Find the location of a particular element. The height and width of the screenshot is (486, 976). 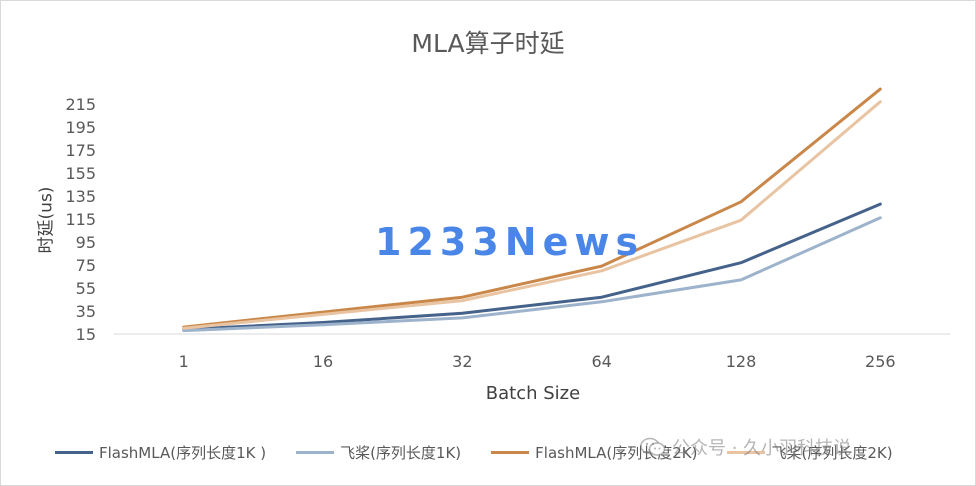

y-tick-label: 75 is located at coordinates (86, 265).